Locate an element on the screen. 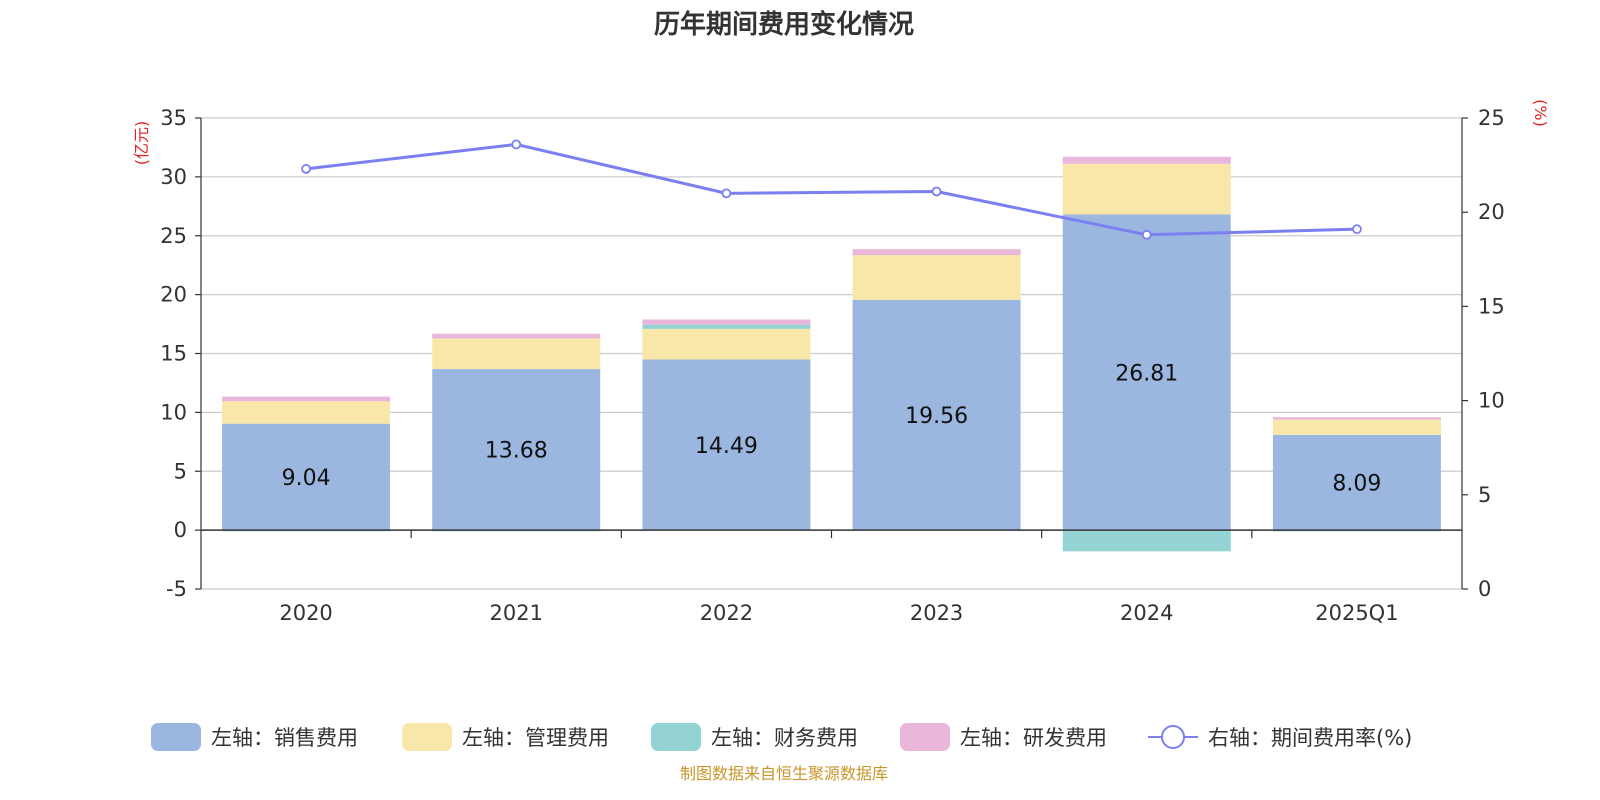  legend-label-admin: 左轴：管理费用 is located at coordinates (535, 738).